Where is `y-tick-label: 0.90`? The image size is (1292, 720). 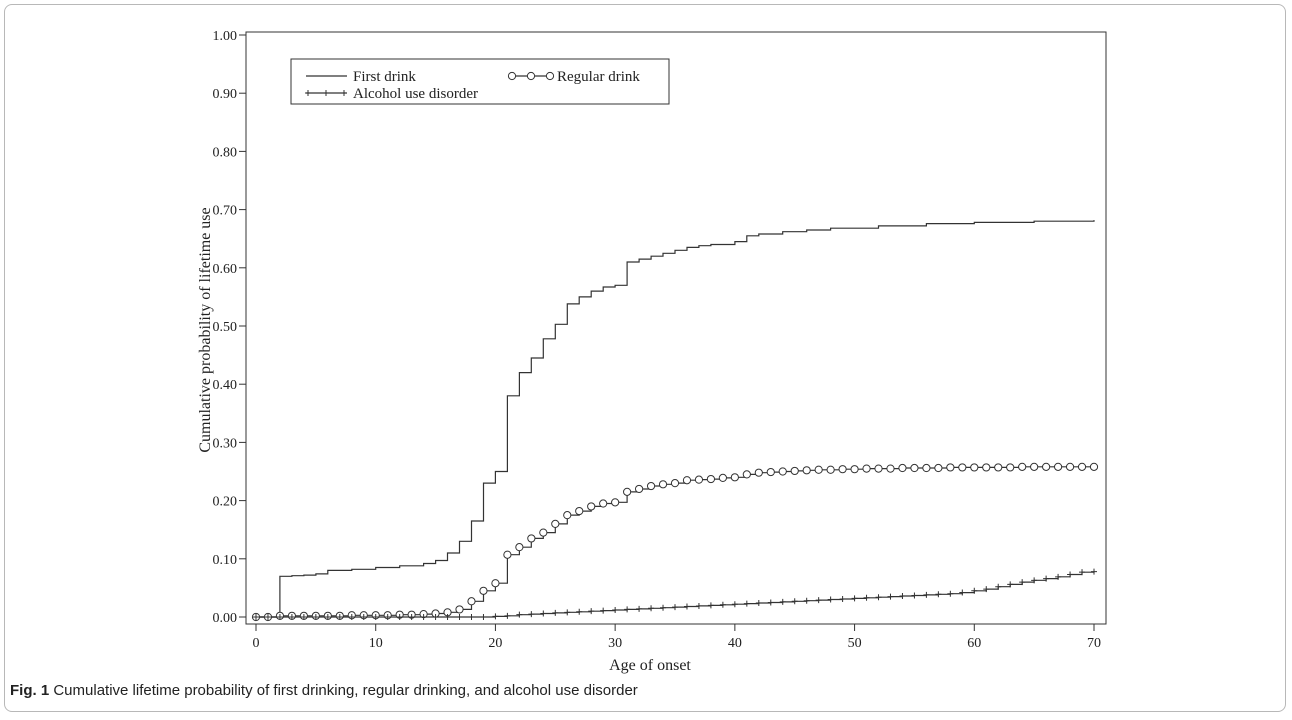
y-tick-label: 0.90 is located at coordinates (225, 94).